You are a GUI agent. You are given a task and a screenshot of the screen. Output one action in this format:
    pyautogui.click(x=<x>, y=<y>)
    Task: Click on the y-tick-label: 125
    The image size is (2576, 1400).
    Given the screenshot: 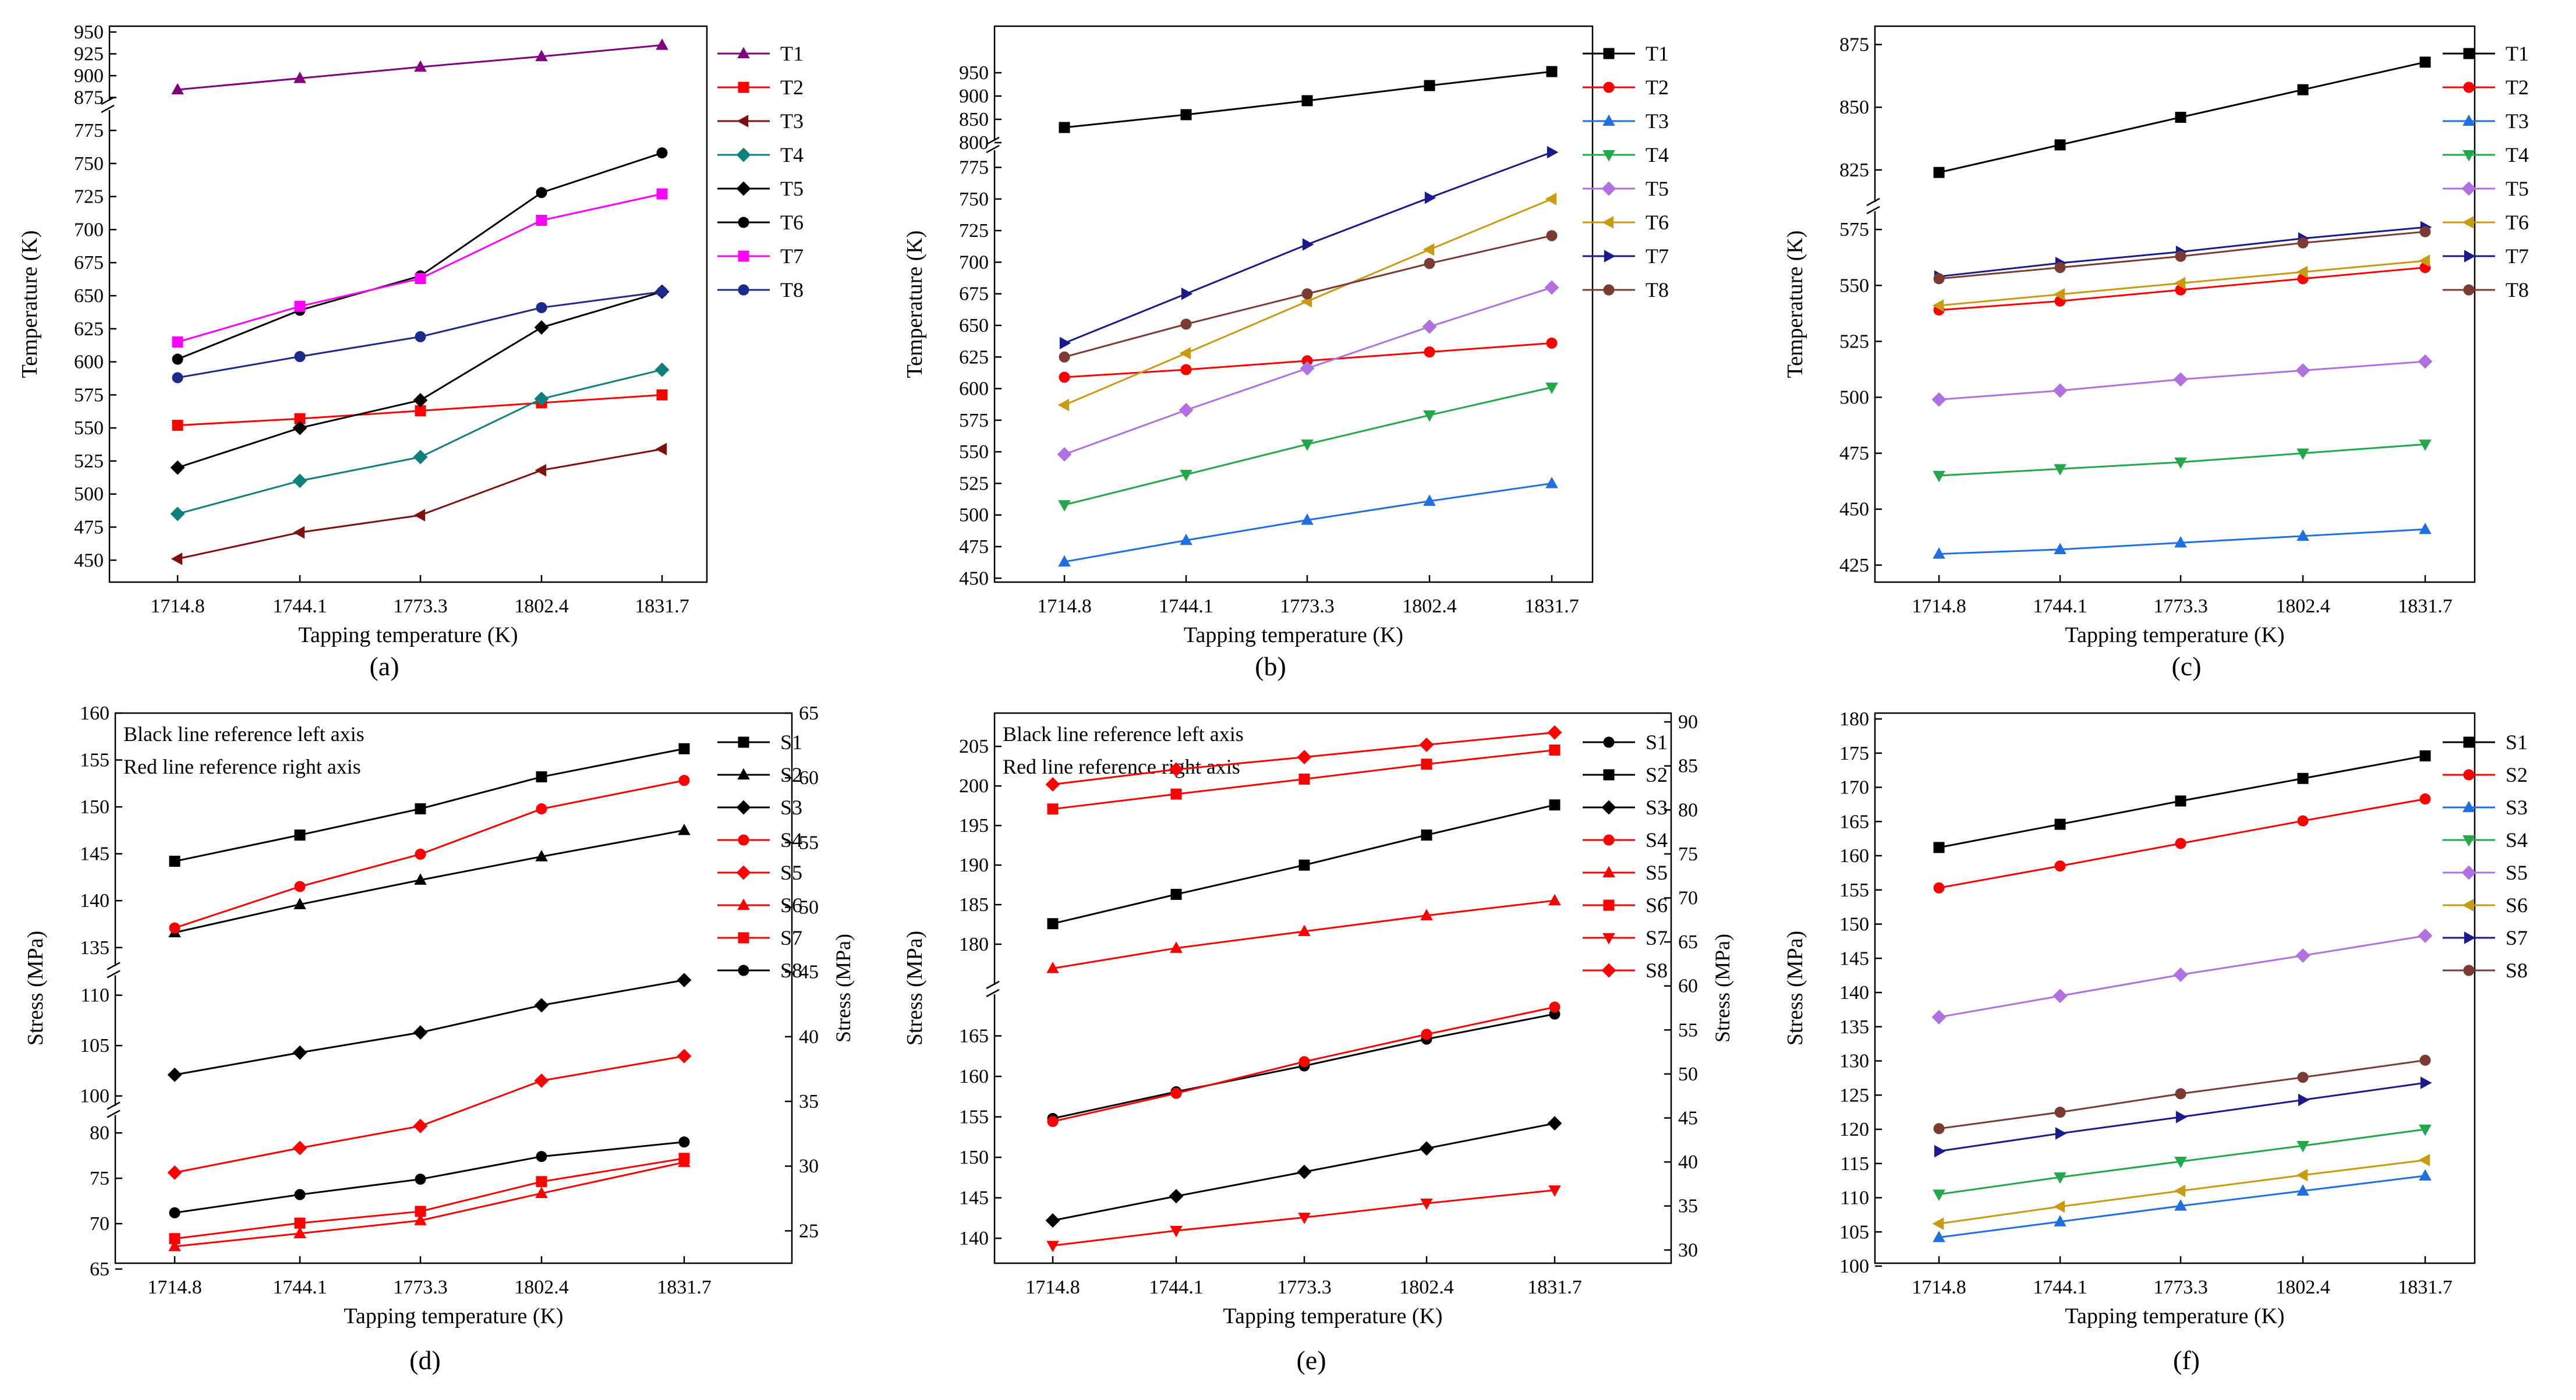 What is the action you would take?
    pyautogui.click(x=1854, y=1095)
    